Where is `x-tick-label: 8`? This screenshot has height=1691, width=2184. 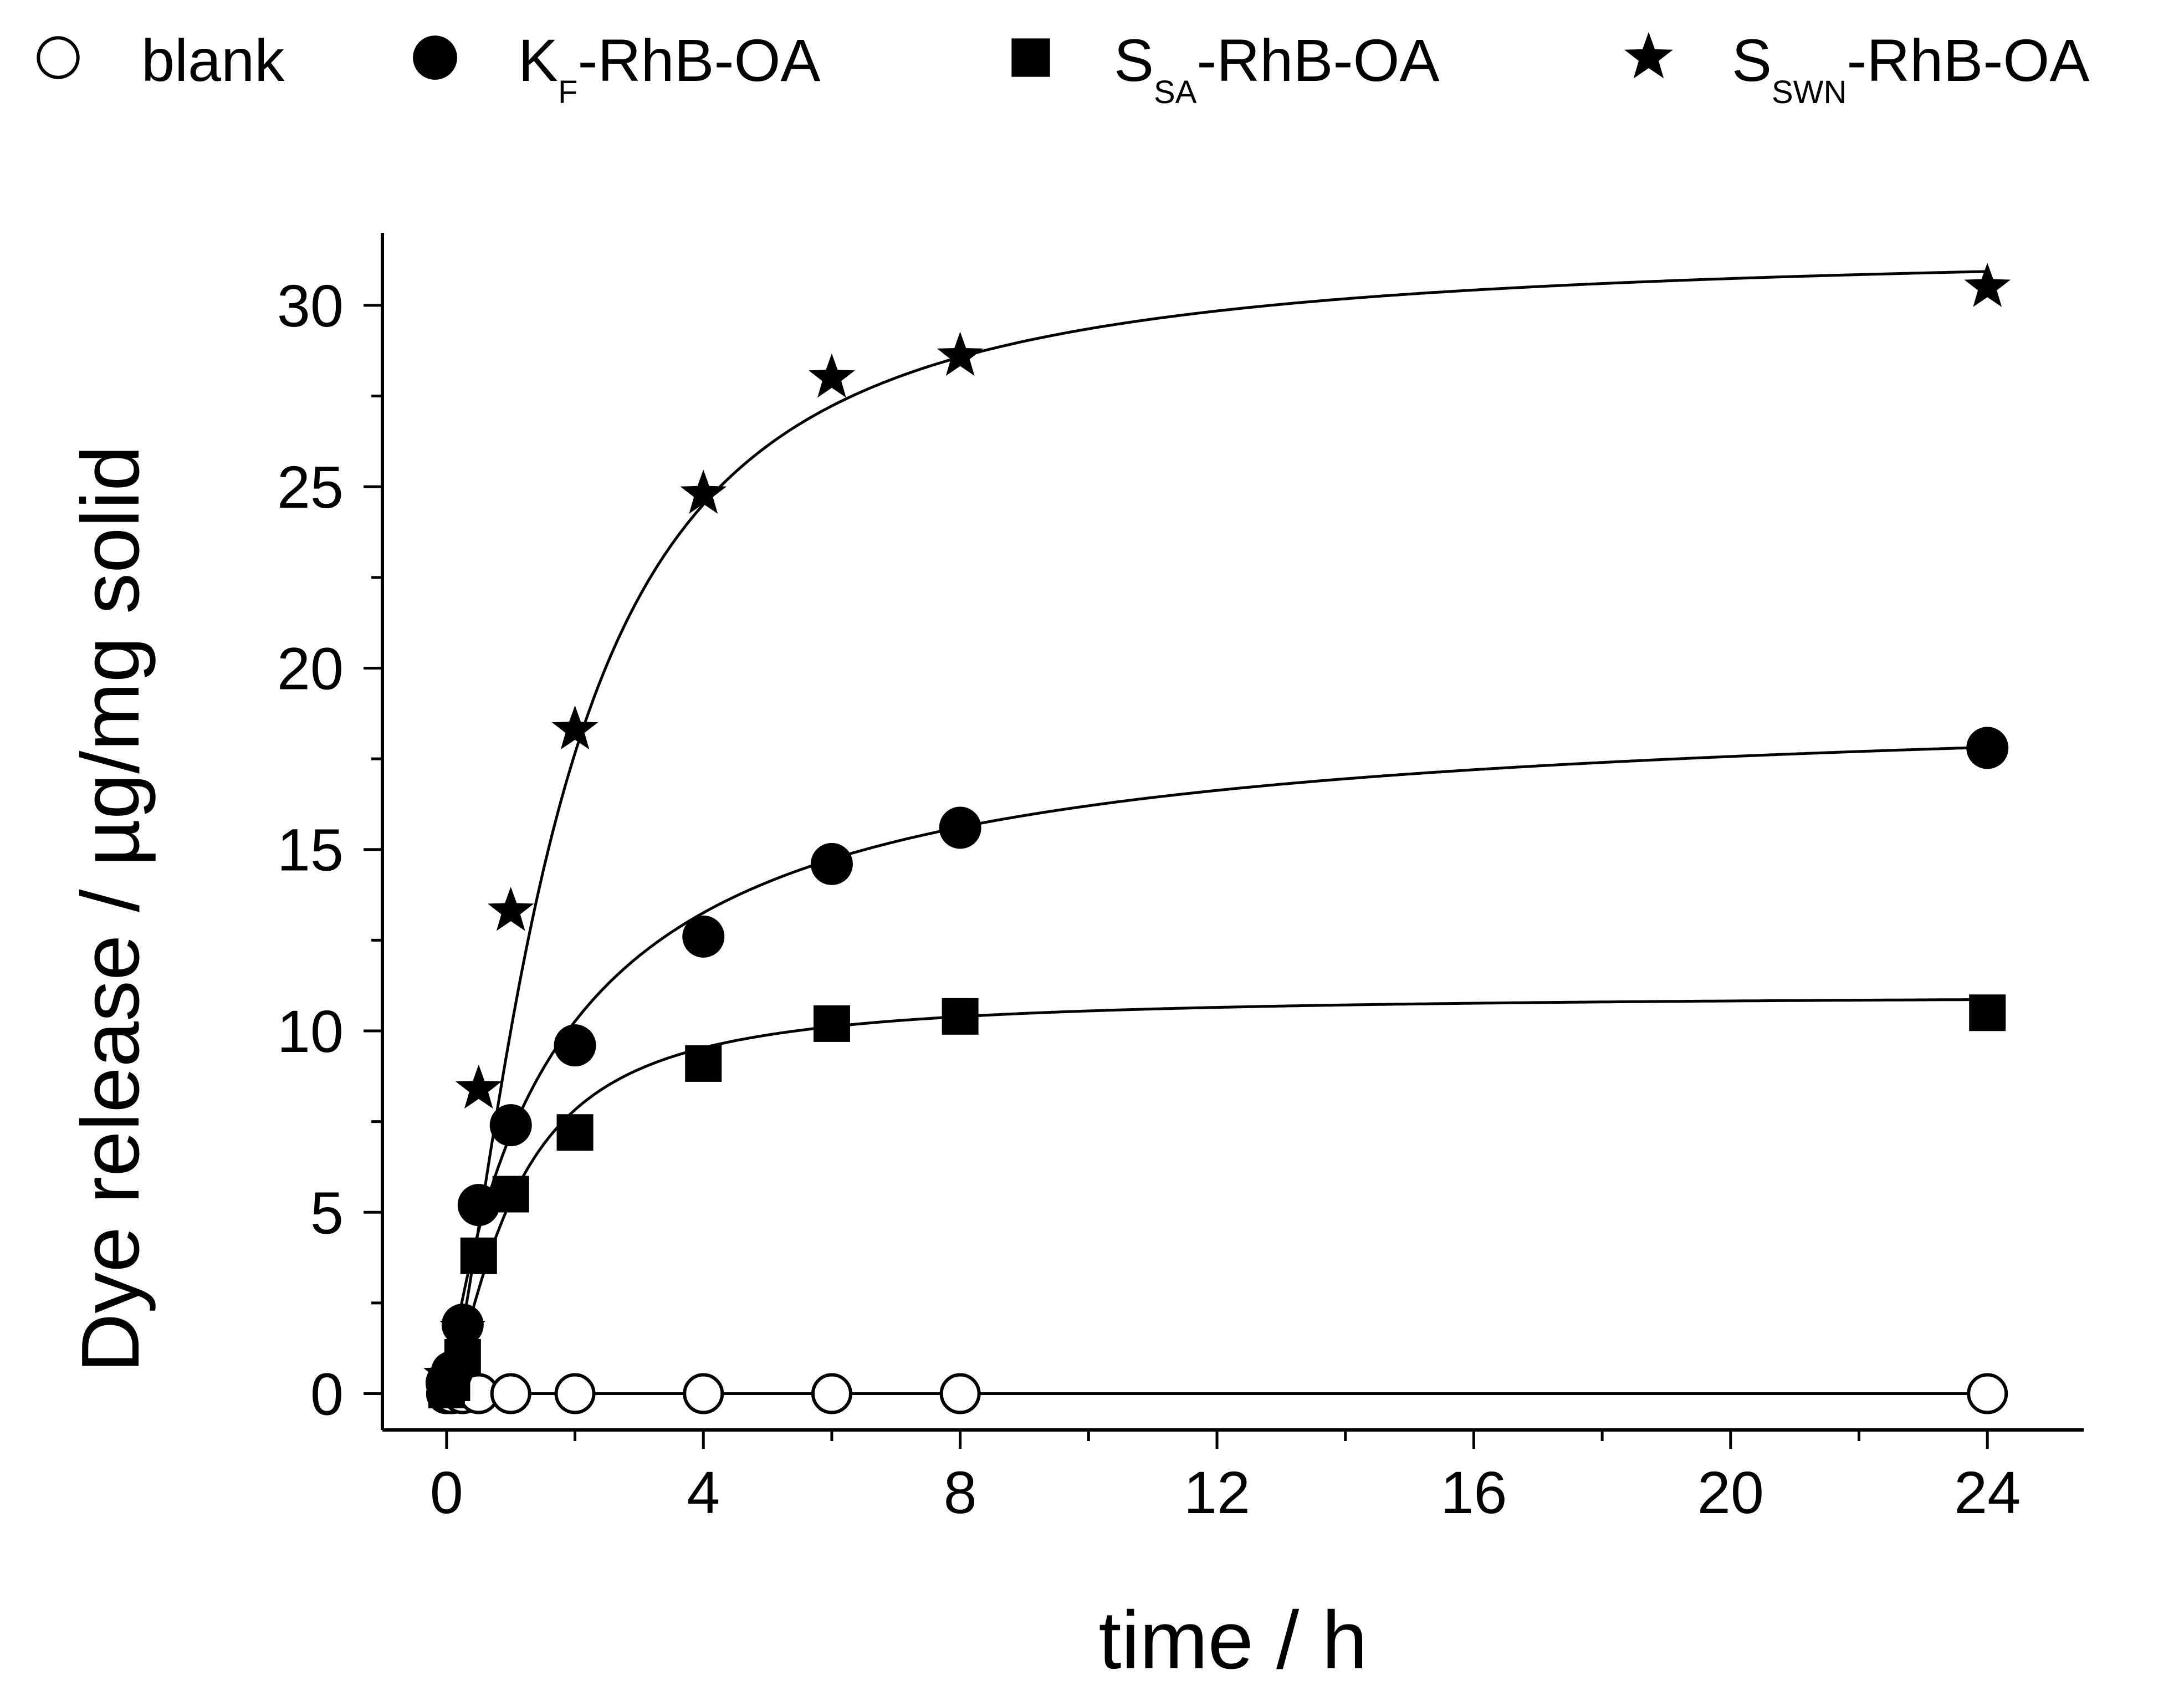
x-tick-label: 8 is located at coordinates (961, 1492).